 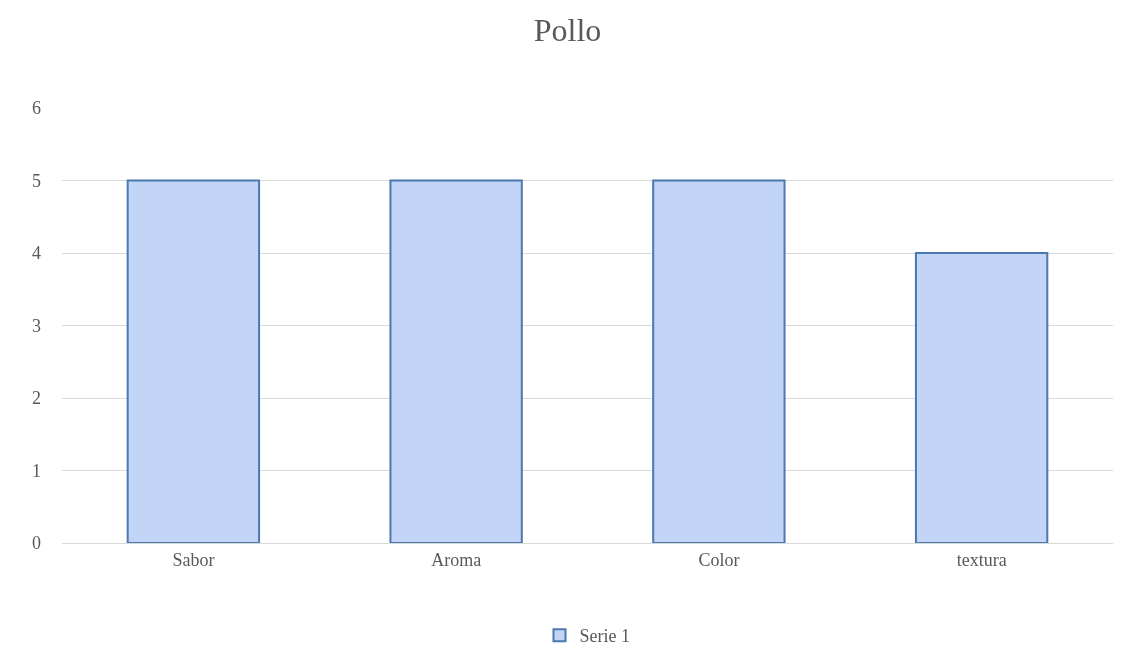 I want to click on legend-label: Serie 1, so click(x=604, y=636).